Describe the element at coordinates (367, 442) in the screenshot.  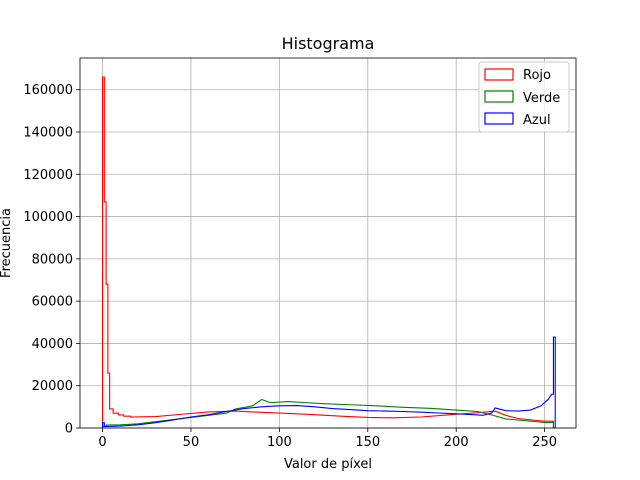
I see `x-tick-label: 150` at that location.